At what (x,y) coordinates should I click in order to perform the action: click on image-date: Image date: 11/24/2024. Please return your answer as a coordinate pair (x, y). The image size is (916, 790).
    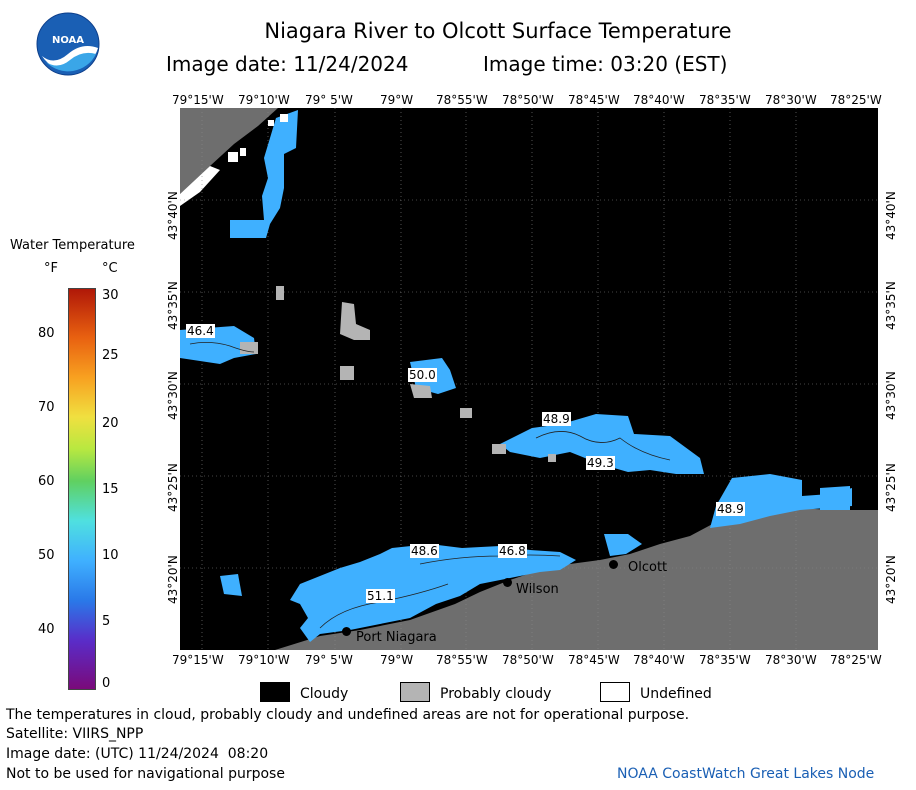
    Looking at the image, I should click on (287, 64).